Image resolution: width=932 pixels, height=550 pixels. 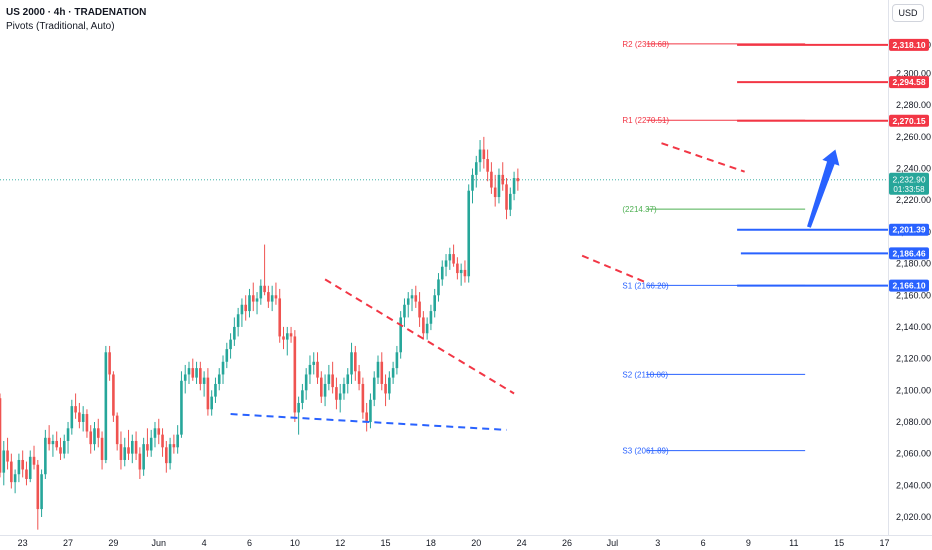 What do you see at coordinates (522, 543) in the screenshot?
I see `time-tick-label: 24` at bounding box center [522, 543].